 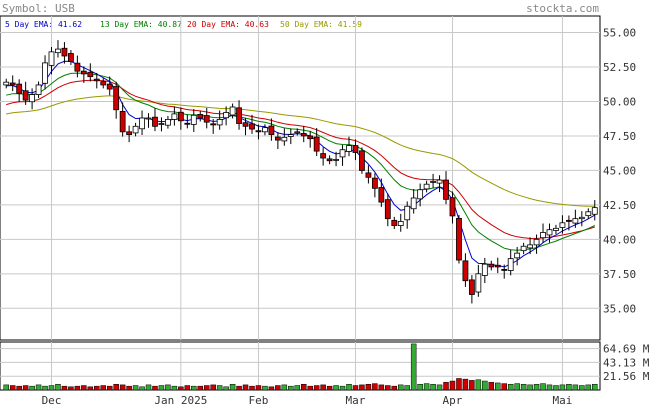 What do you see at coordinates (259, 400) in the screenshot?
I see `date-tick-label: Feb` at bounding box center [259, 400].